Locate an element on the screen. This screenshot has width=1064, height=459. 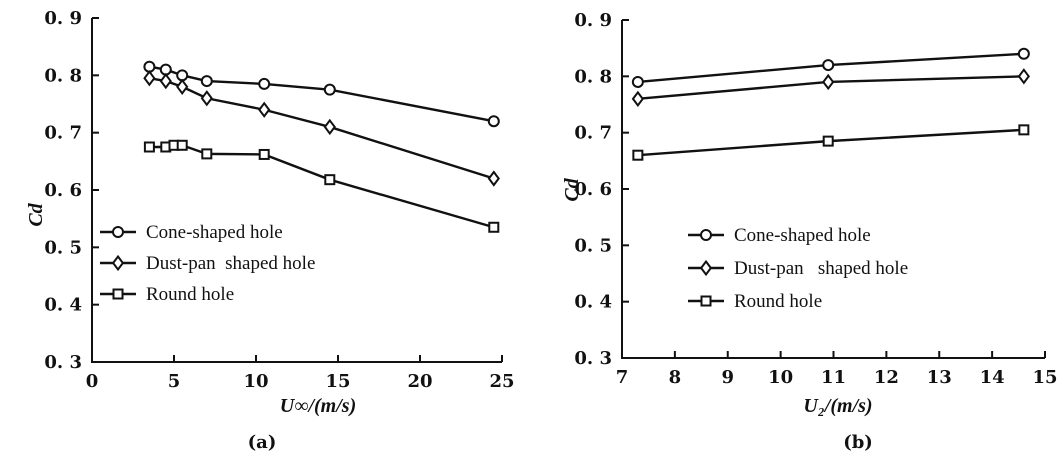
x-axis-title: U₂/(m/s) is located at coordinates (837, 406).